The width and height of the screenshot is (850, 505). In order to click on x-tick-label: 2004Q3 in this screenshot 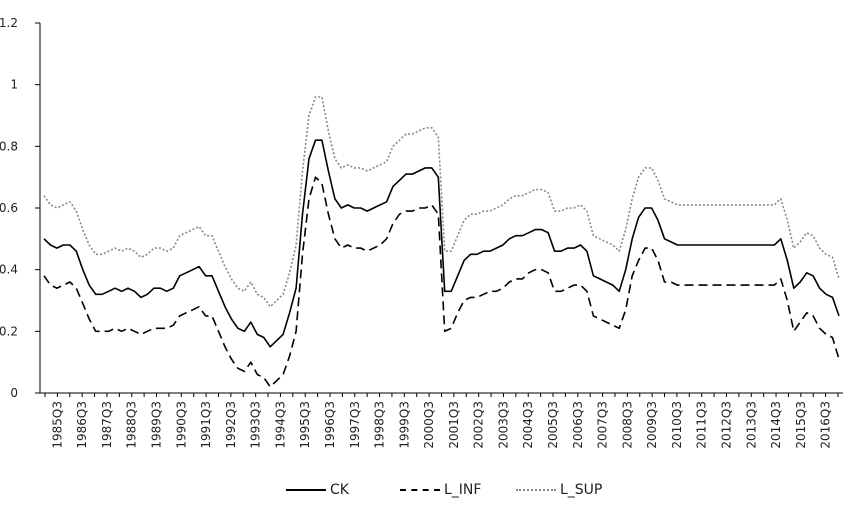, I will do `click(528, 425)`.